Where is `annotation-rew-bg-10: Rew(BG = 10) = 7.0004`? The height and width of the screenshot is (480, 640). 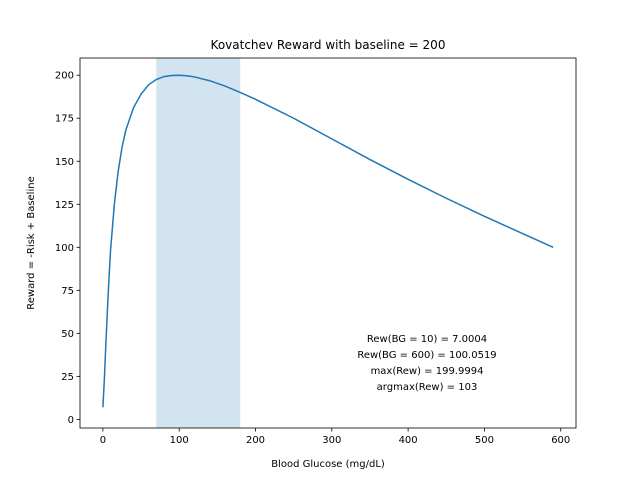
annotation-rew-bg-10: Rew(BG = 10) = 7.0004 is located at coordinates (427, 339).